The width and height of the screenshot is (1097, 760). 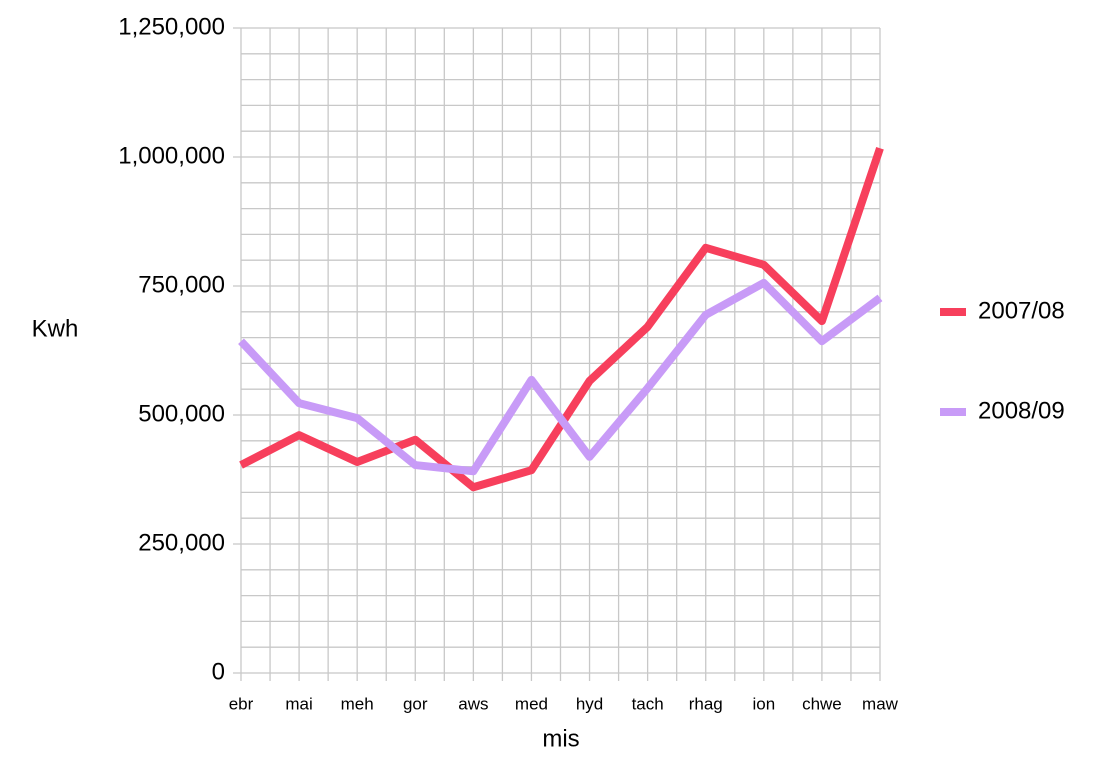 I want to click on x-tick-label: ebr, so click(x=241, y=703).